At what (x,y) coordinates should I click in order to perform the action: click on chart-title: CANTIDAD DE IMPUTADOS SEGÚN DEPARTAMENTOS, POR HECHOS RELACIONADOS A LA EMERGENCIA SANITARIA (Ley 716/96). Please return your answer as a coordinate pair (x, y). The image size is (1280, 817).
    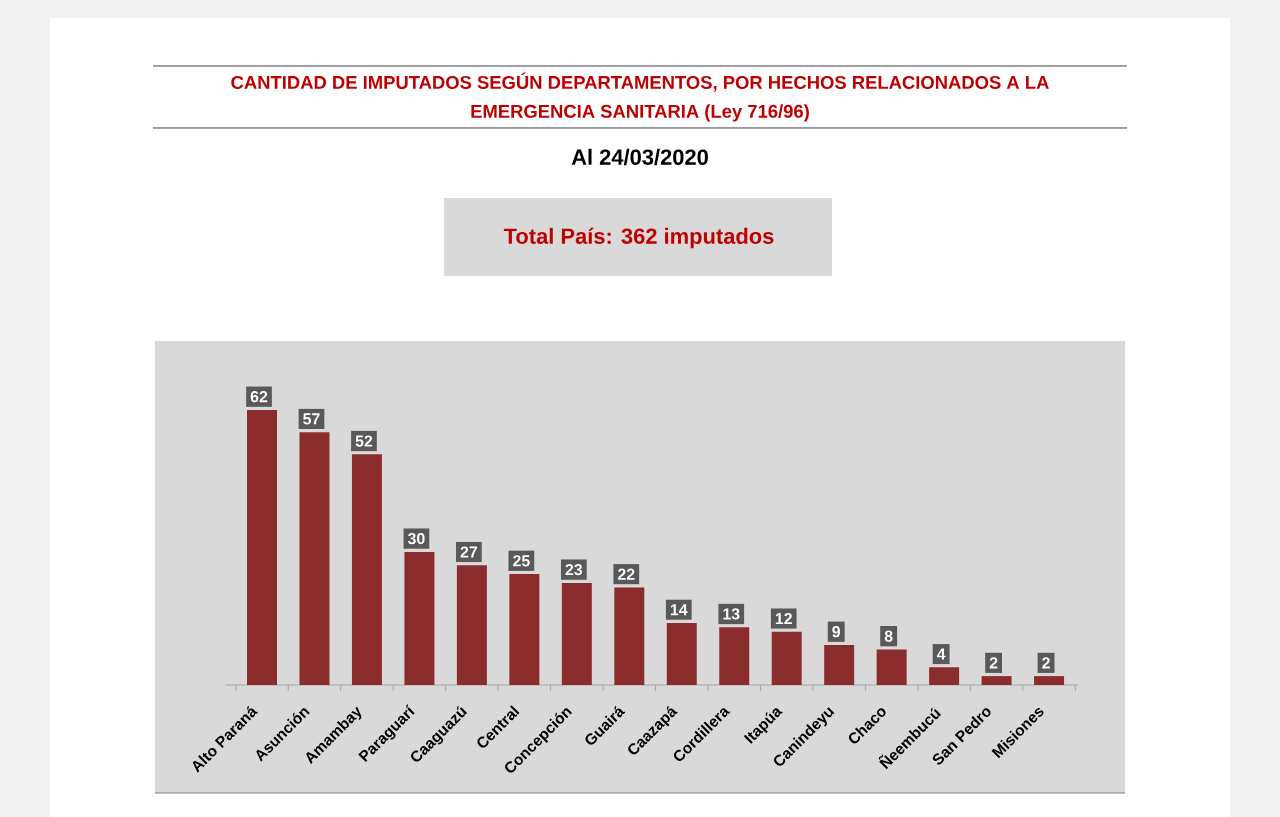
    Looking at the image, I should click on (640, 97).